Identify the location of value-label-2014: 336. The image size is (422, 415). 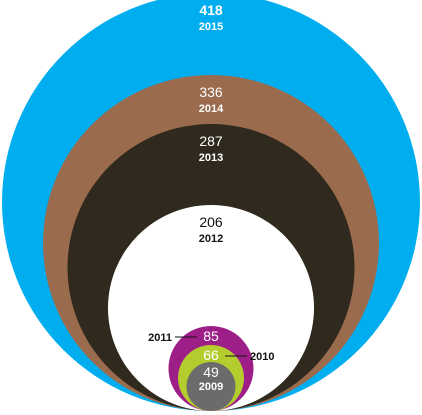
(211, 92).